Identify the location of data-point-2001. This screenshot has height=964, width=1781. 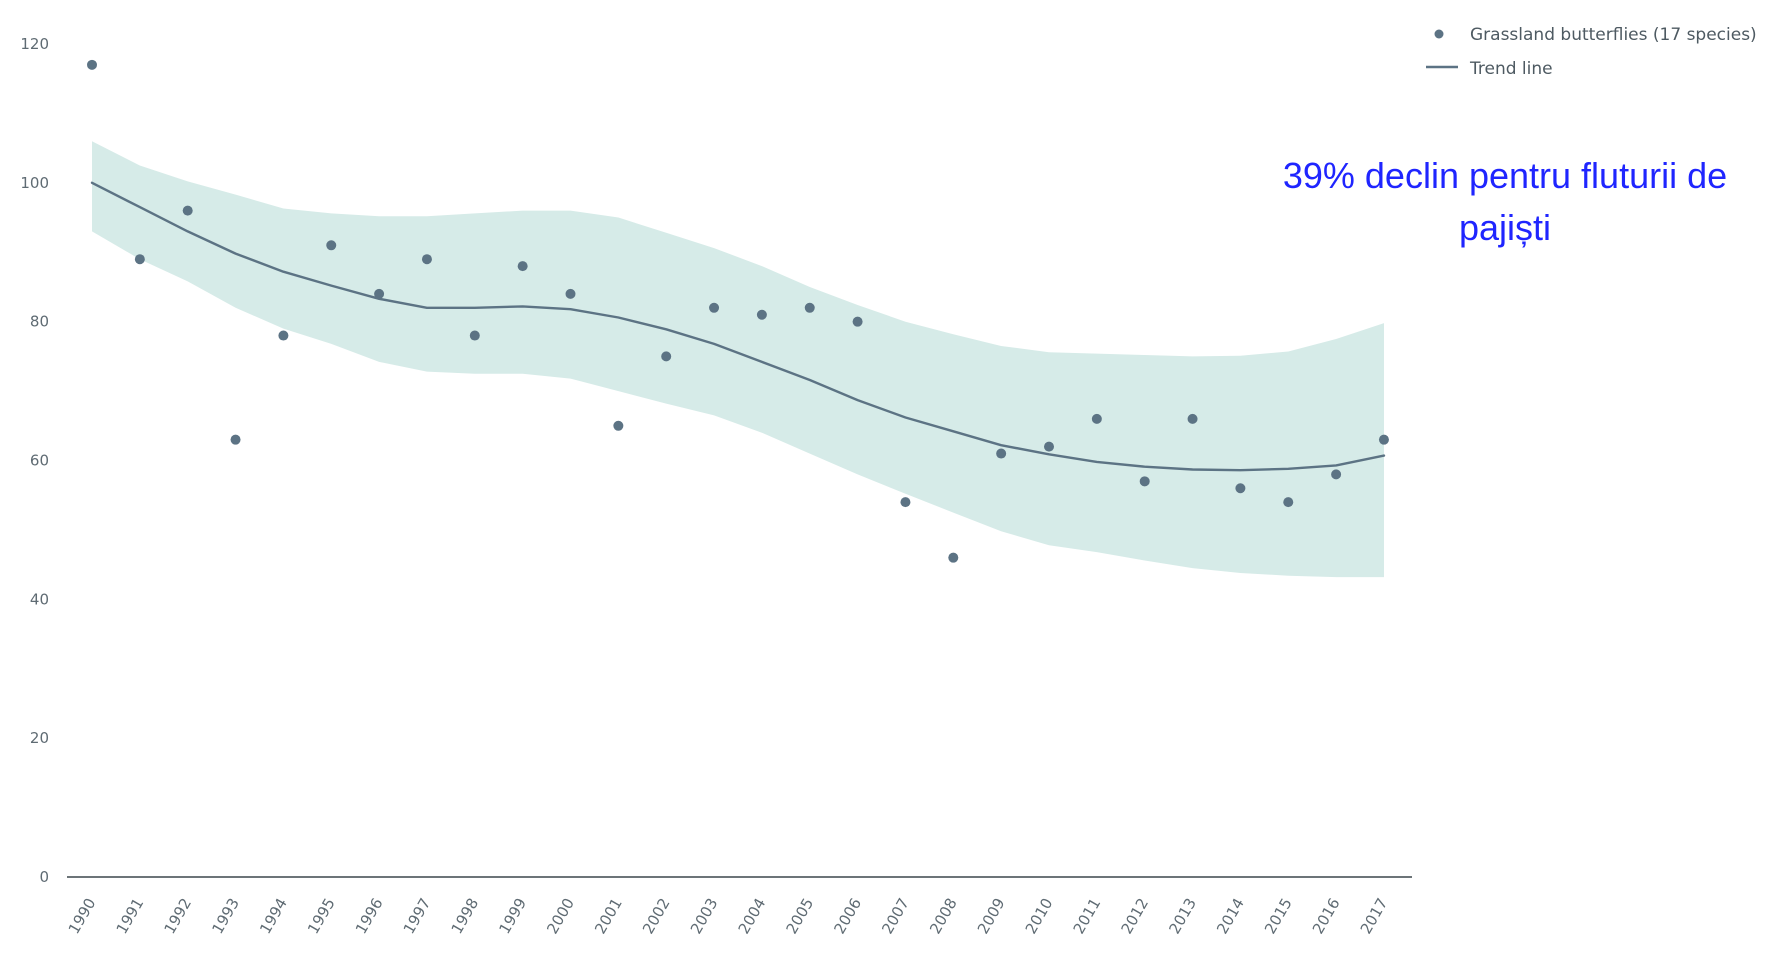
(618, 425).